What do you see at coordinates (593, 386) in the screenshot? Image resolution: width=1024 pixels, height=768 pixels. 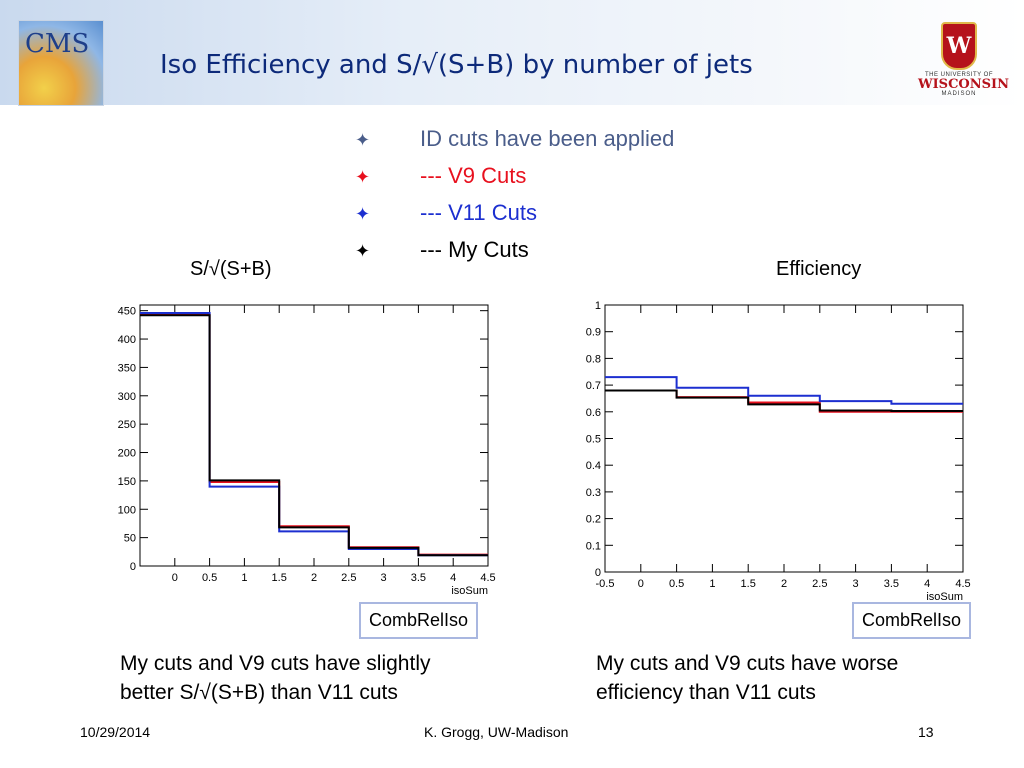 I see `y-tick-label: 0.7` at bounding box center [593, 386].